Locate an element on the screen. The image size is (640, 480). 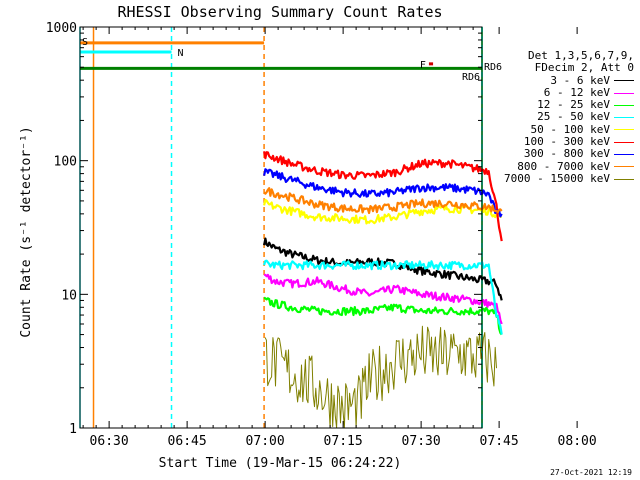
legend-entry: 3 - 6 keV is located at coordinates (569, 80).